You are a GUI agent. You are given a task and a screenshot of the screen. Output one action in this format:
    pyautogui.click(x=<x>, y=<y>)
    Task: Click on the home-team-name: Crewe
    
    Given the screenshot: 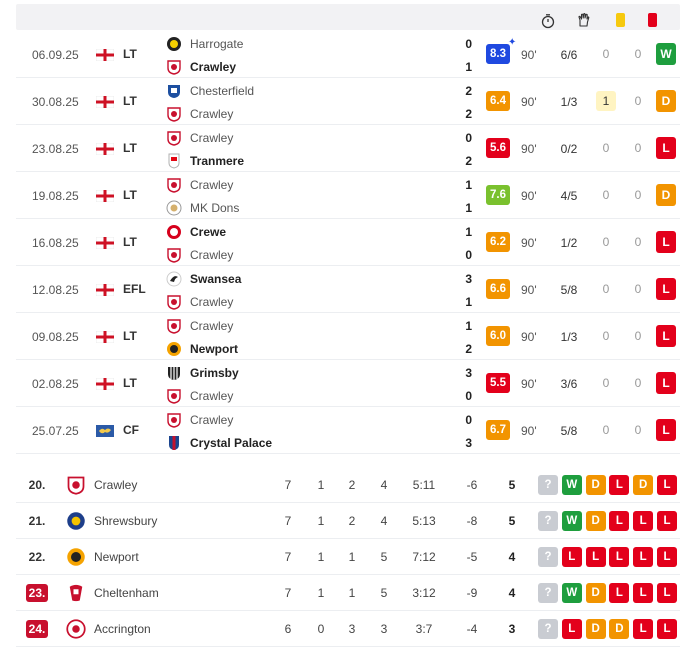 What is the action you would take?
    pyautogui.click(x=208, y=232)
    